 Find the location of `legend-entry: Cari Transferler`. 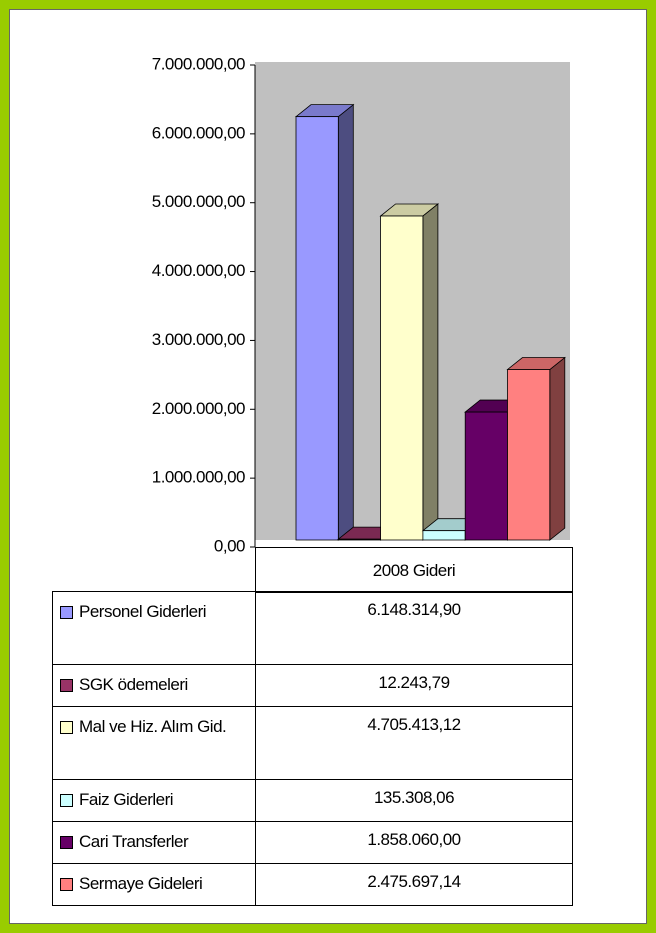

legend-entry: Cari Transferler is located at coordinates (154, 842).